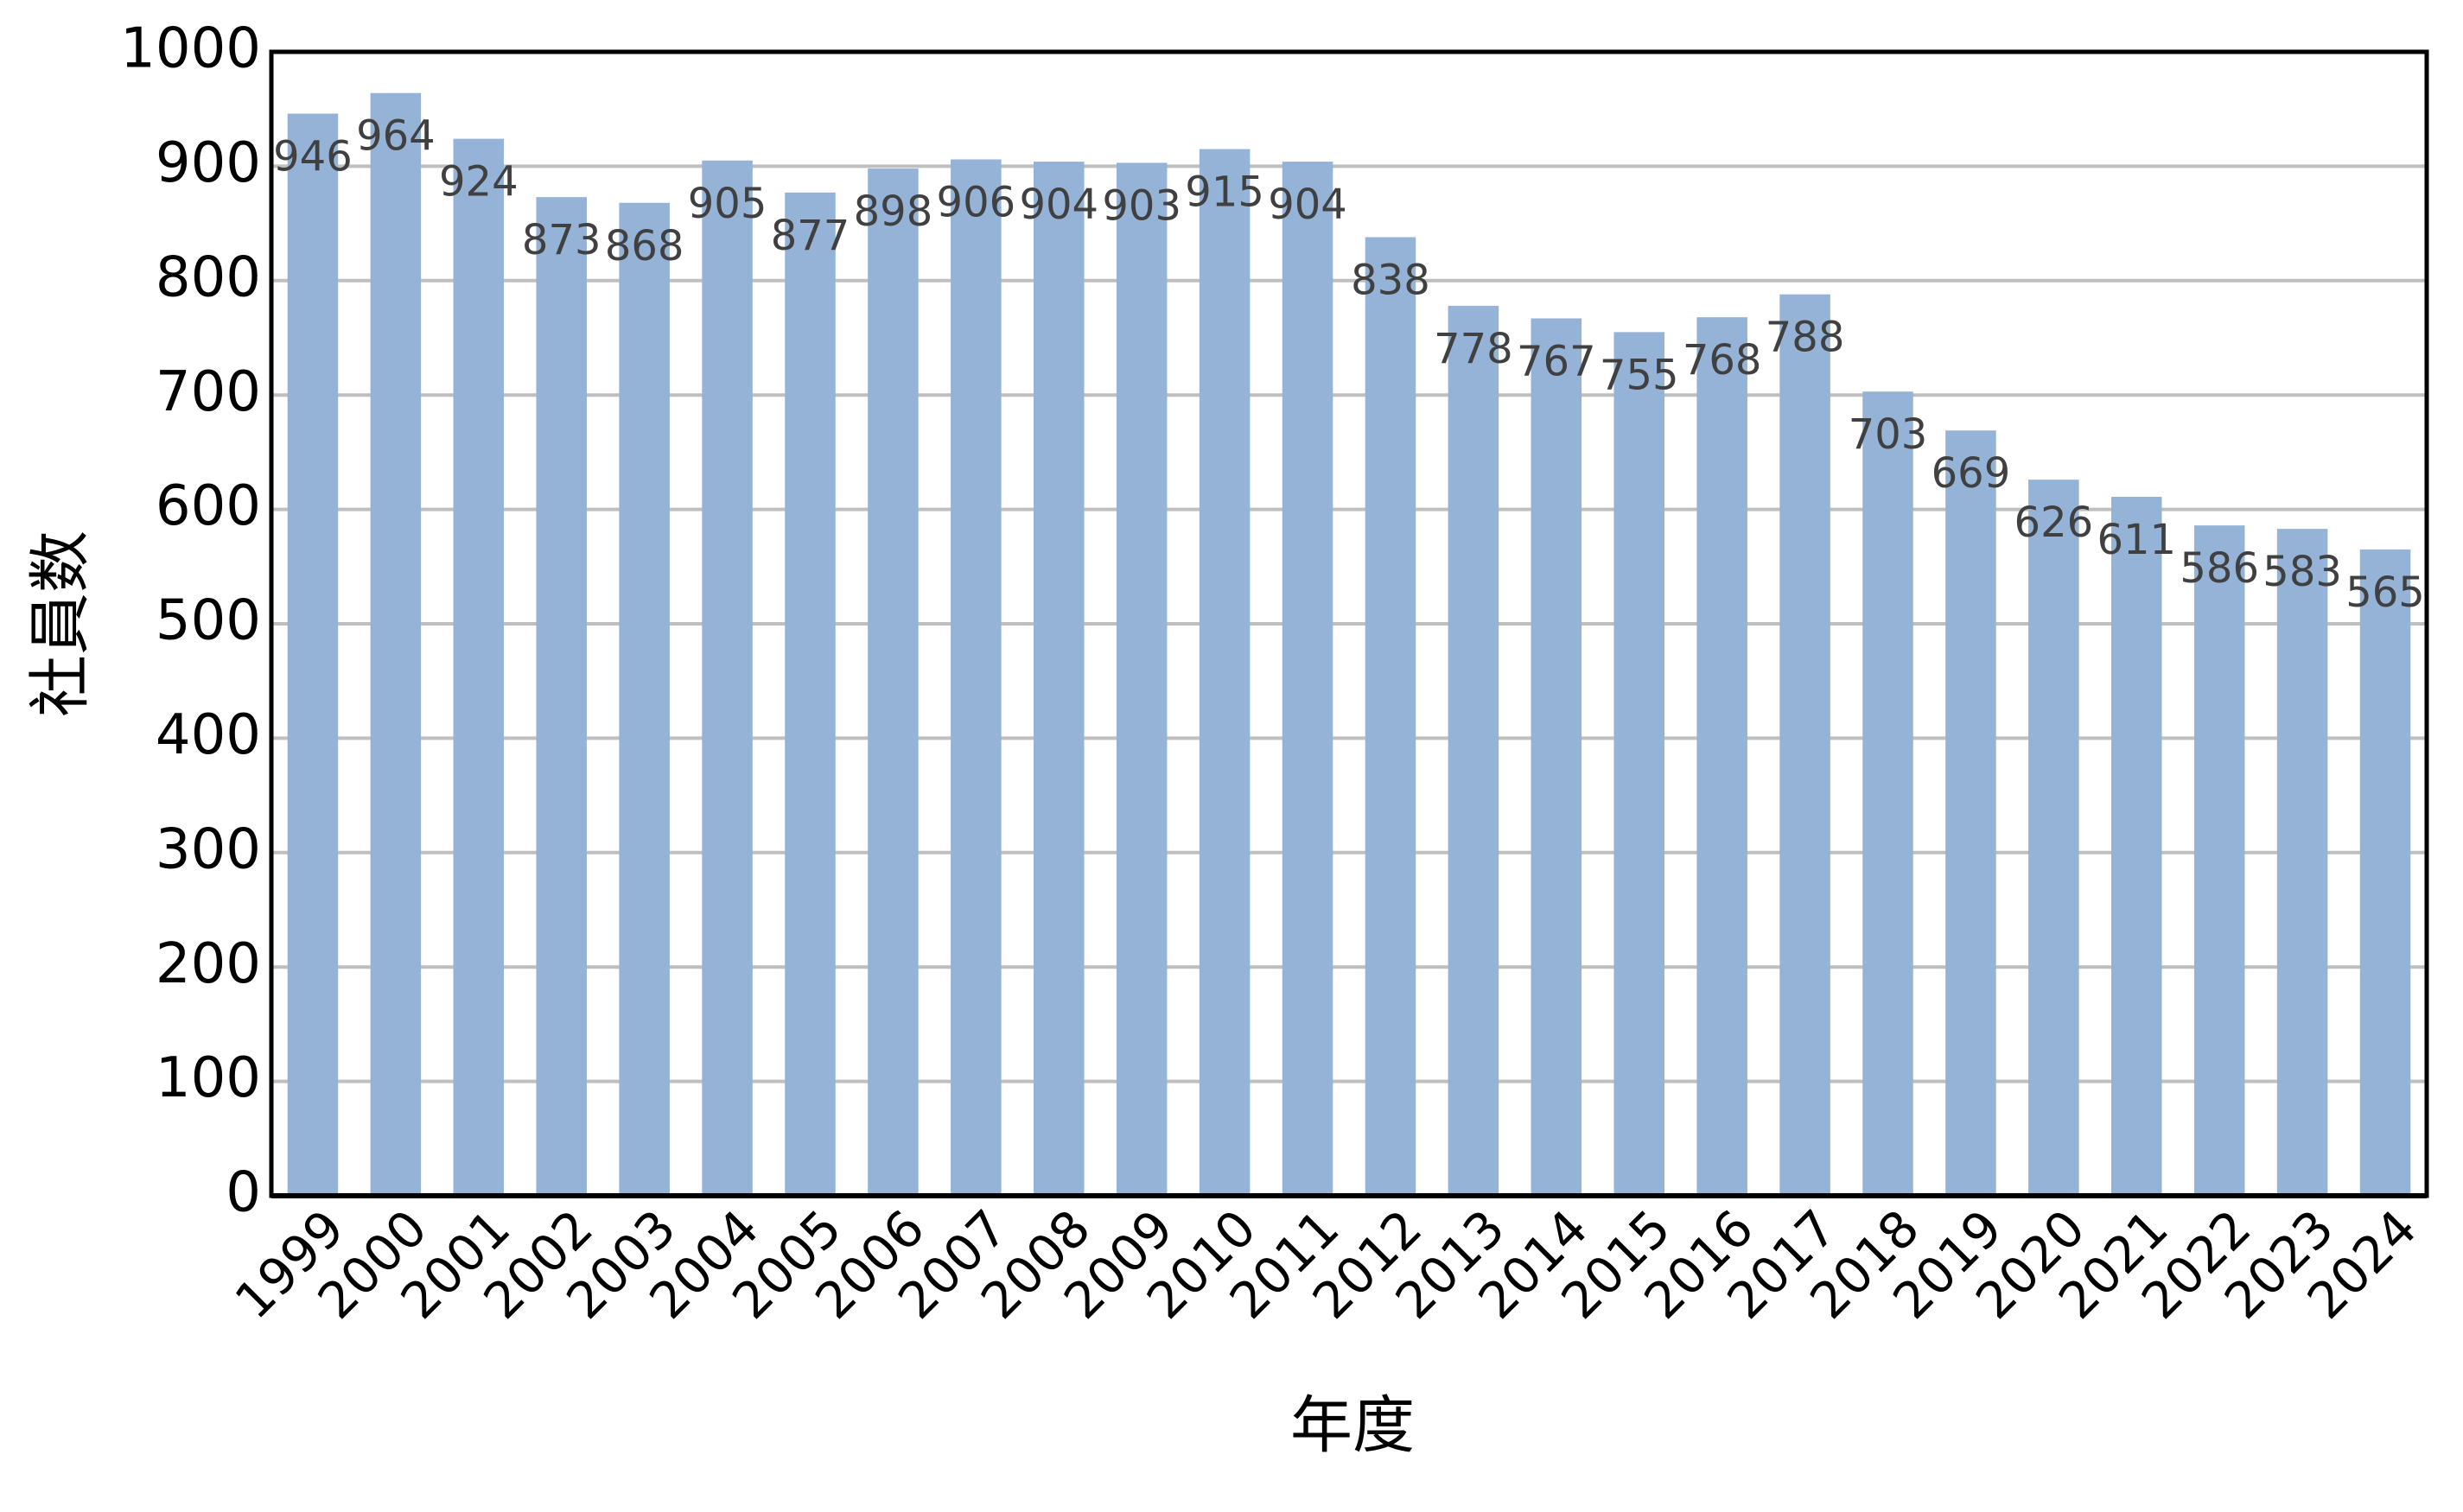  I want to click on value-label: 755, so click(1639, 375).